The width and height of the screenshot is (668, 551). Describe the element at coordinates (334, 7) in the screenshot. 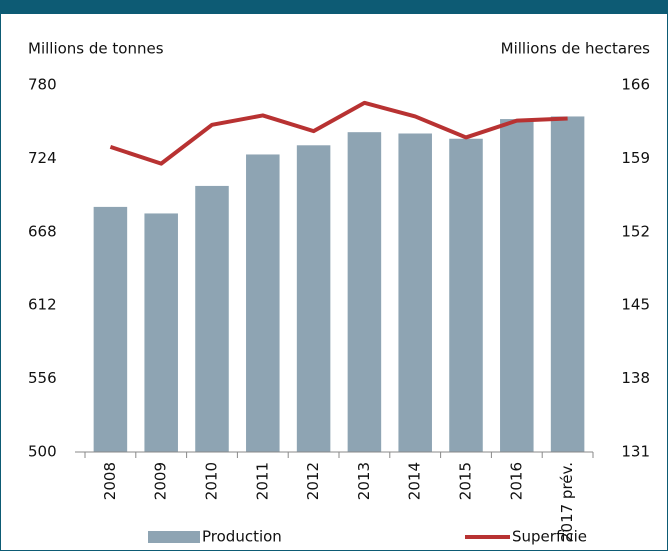

I see `header-band` at that location.